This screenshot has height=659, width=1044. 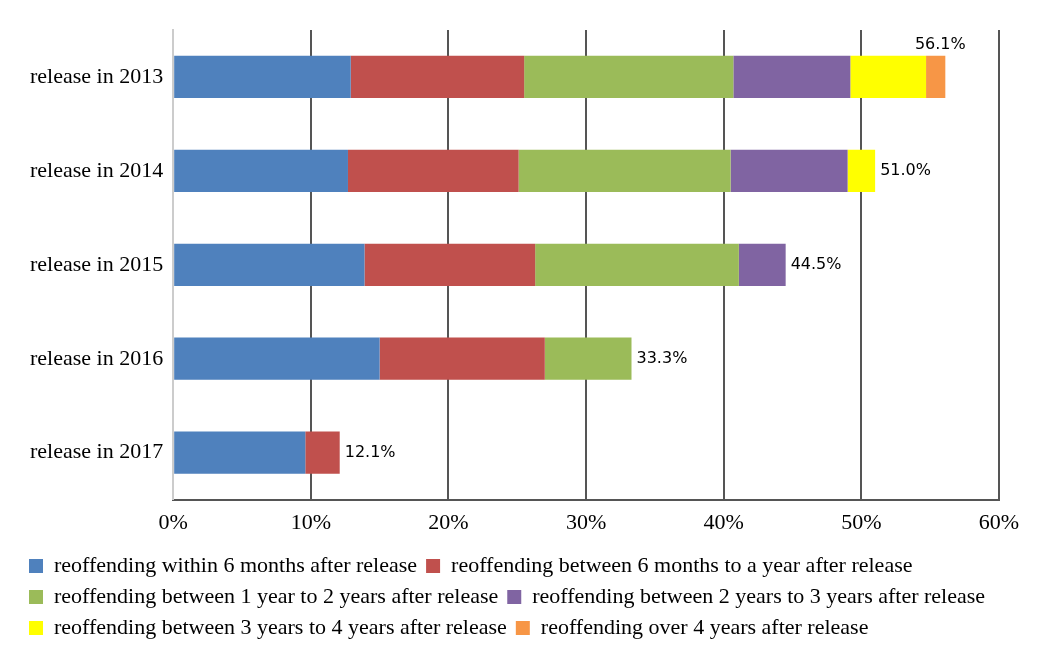 I want to click on y-tick-label: release in 2016, so click(x=97, y=357).